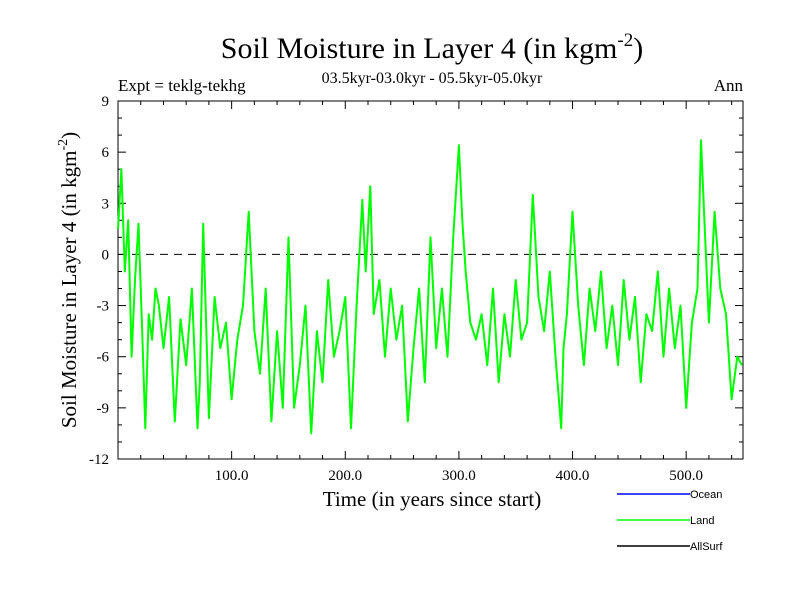 Image resolution: width=800 pixels, height=600 pixels. Describe the element at coordinates (69, 290) in the screenshot. I see `y-axis-label: Soil Moisture in Layer 4 (in kgm` at that location.